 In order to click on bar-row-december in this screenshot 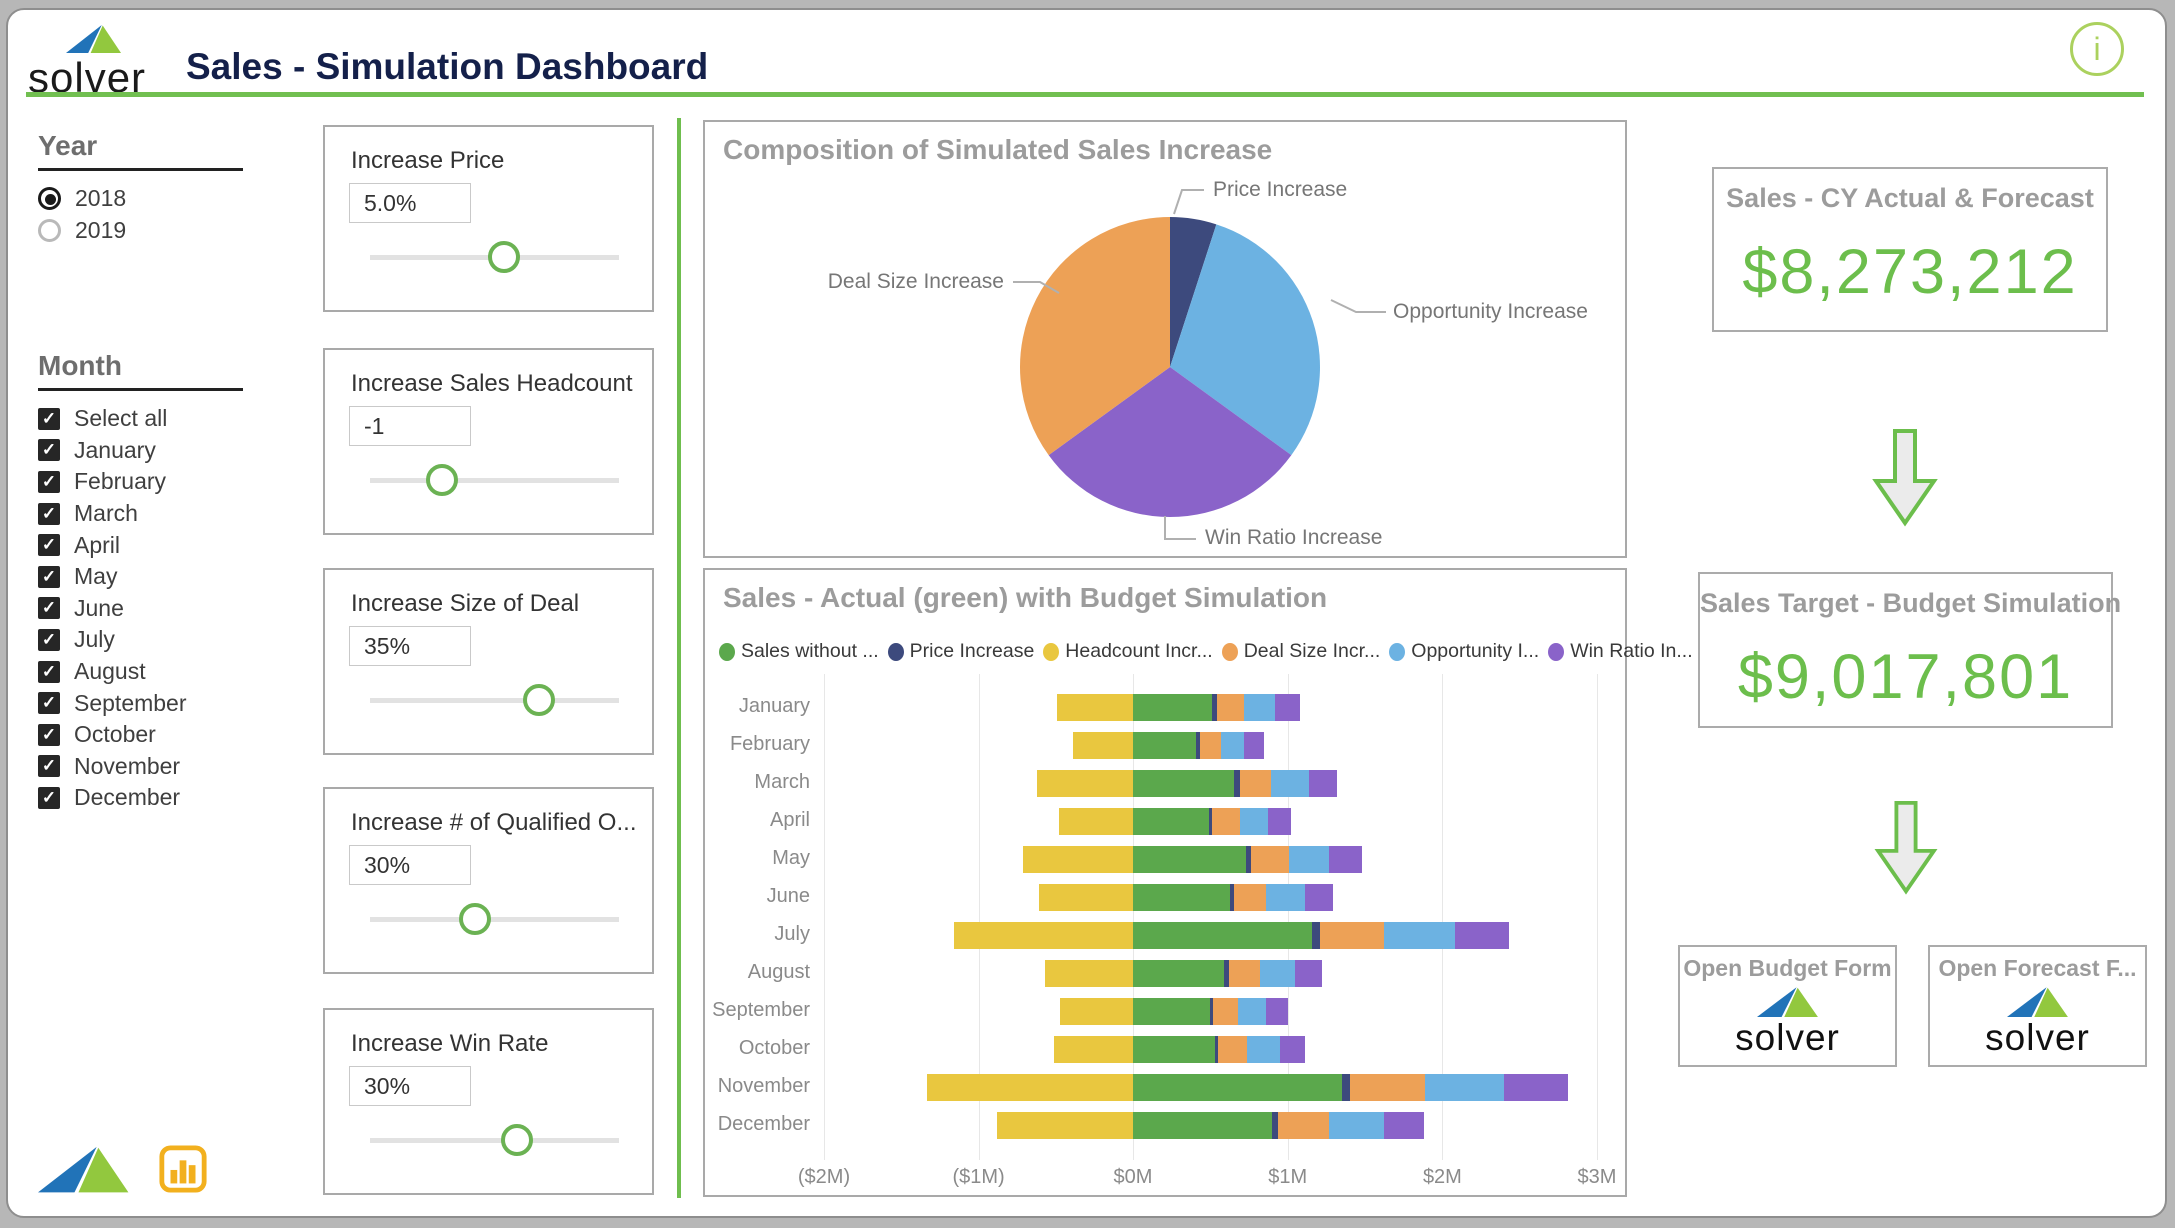, I will do `click(1167, 1125)`.